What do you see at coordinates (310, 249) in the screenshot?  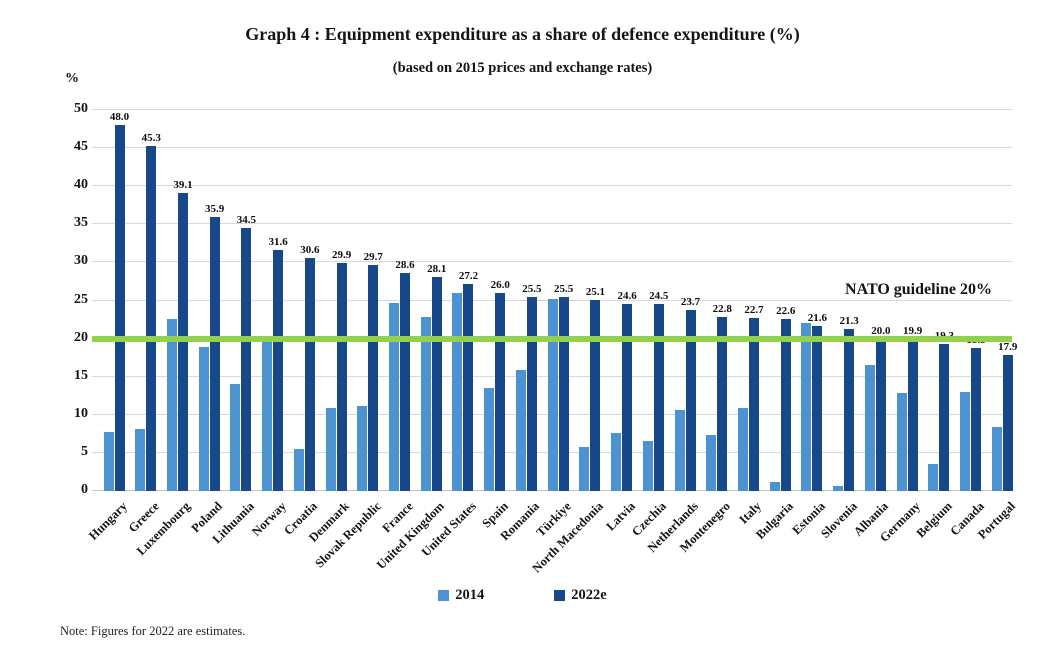 I see `data-label-2022e: 30.6` at bounding box center [310, 249].